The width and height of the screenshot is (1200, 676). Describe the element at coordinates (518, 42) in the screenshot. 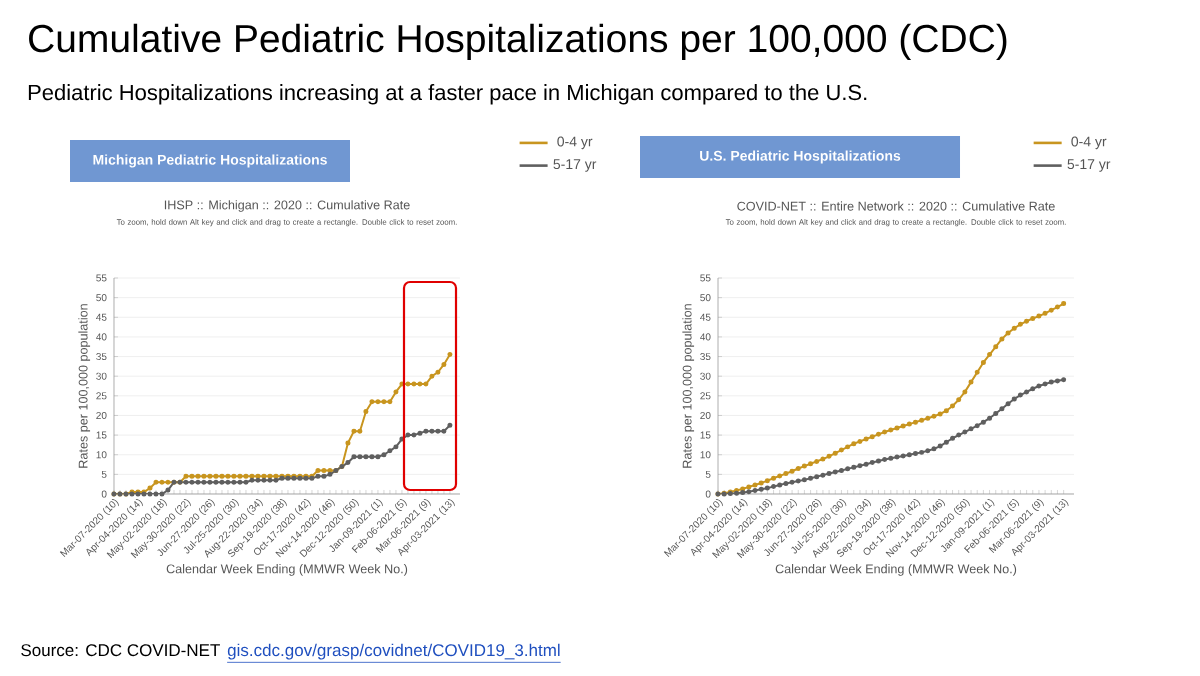

I see `text: Cumulative Pediatric Hospitalizations per 100,000 (CDC)` at that location.